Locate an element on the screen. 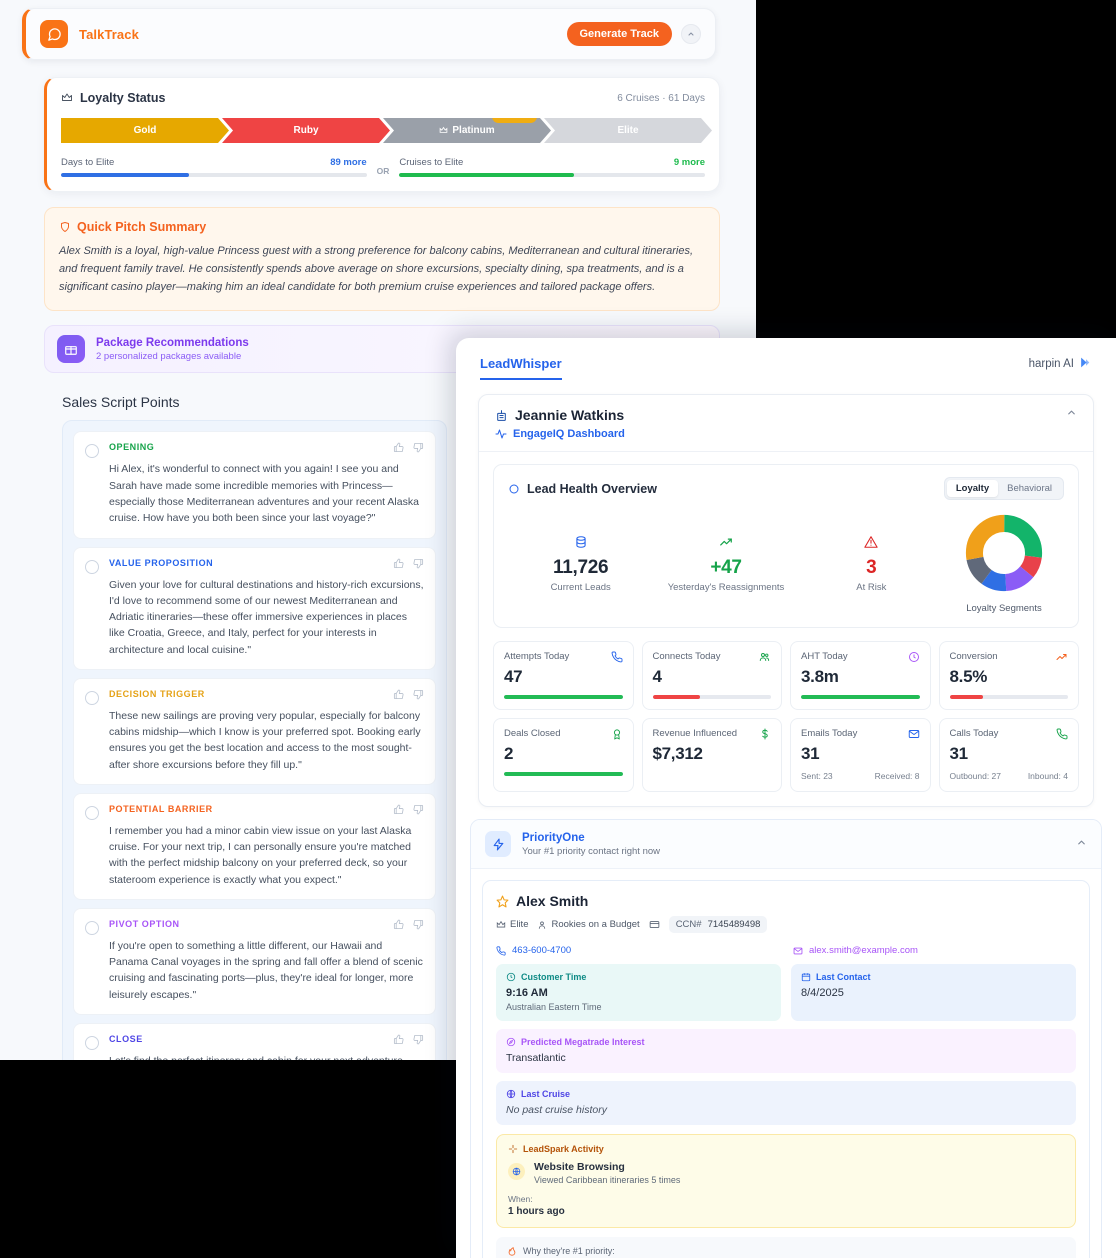  toggle-loyalty: Loyalty is located at coordinates (972, 488).